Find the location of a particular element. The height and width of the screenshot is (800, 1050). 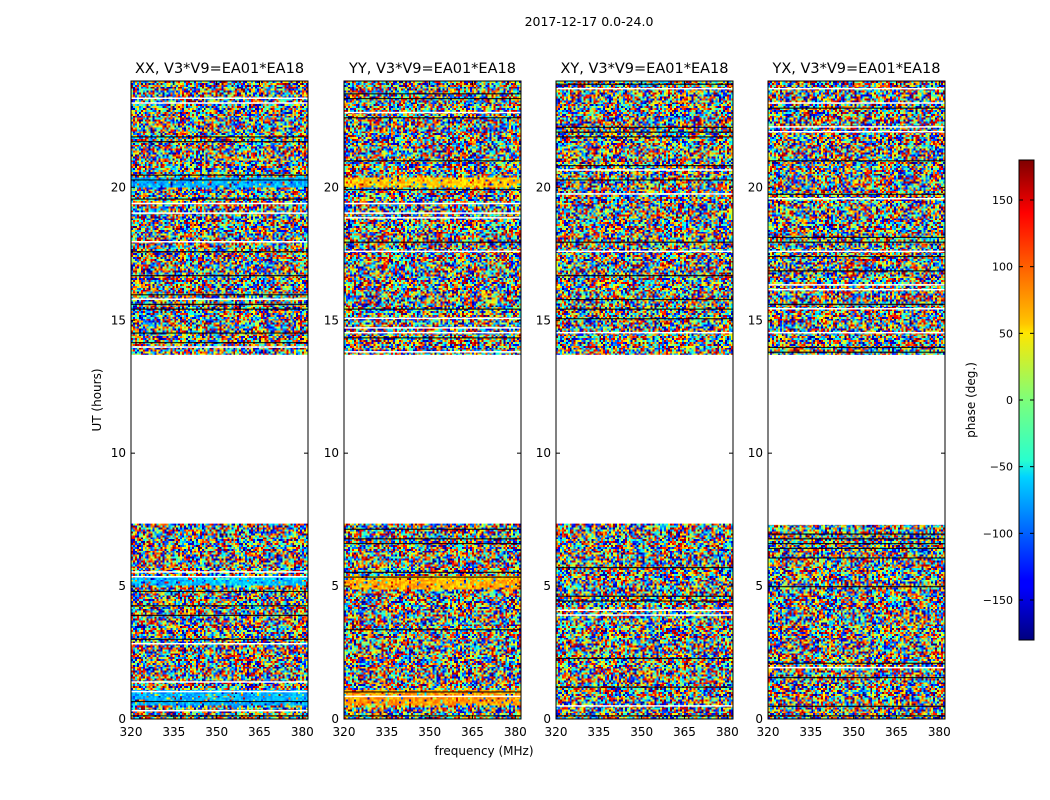

colorbar-tick-label: 150 is located at coordinates (1002, 200).